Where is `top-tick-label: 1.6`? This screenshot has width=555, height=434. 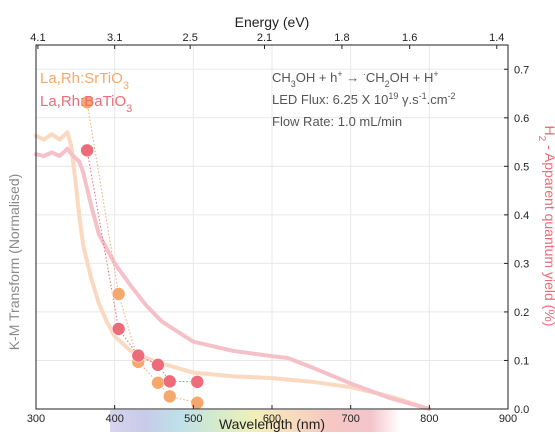 top-tick-label: 1.6 is located at coordinates (409, 38).